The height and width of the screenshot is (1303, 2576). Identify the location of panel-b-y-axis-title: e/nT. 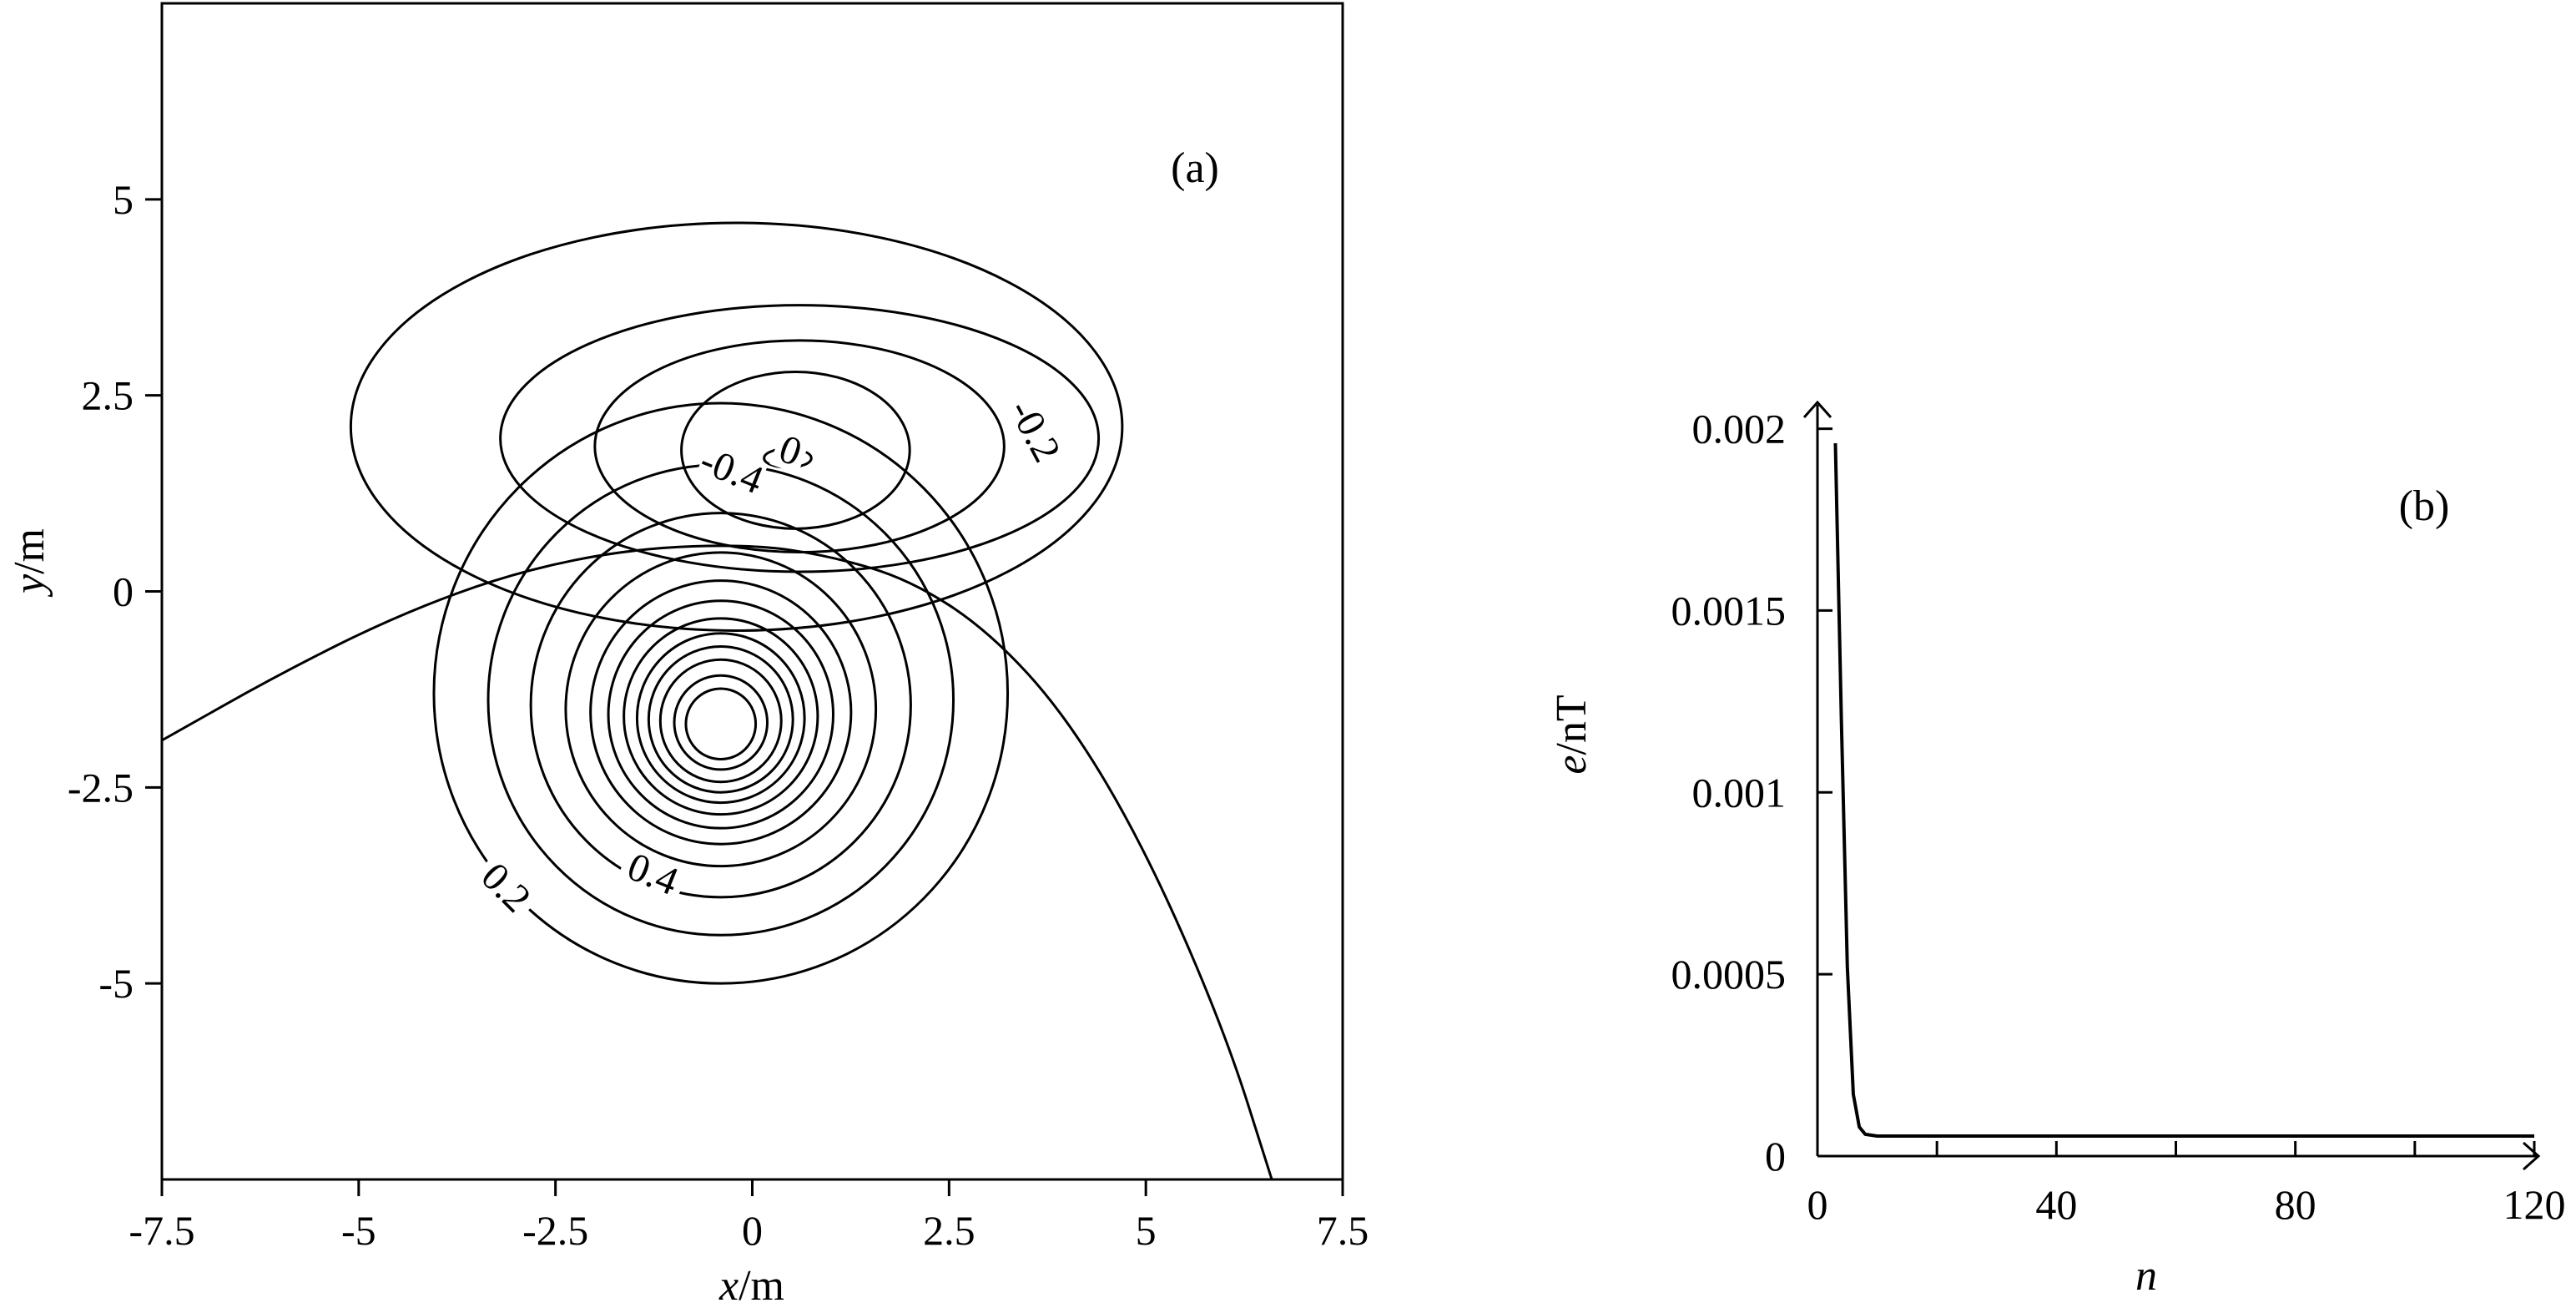
(1572, 734).